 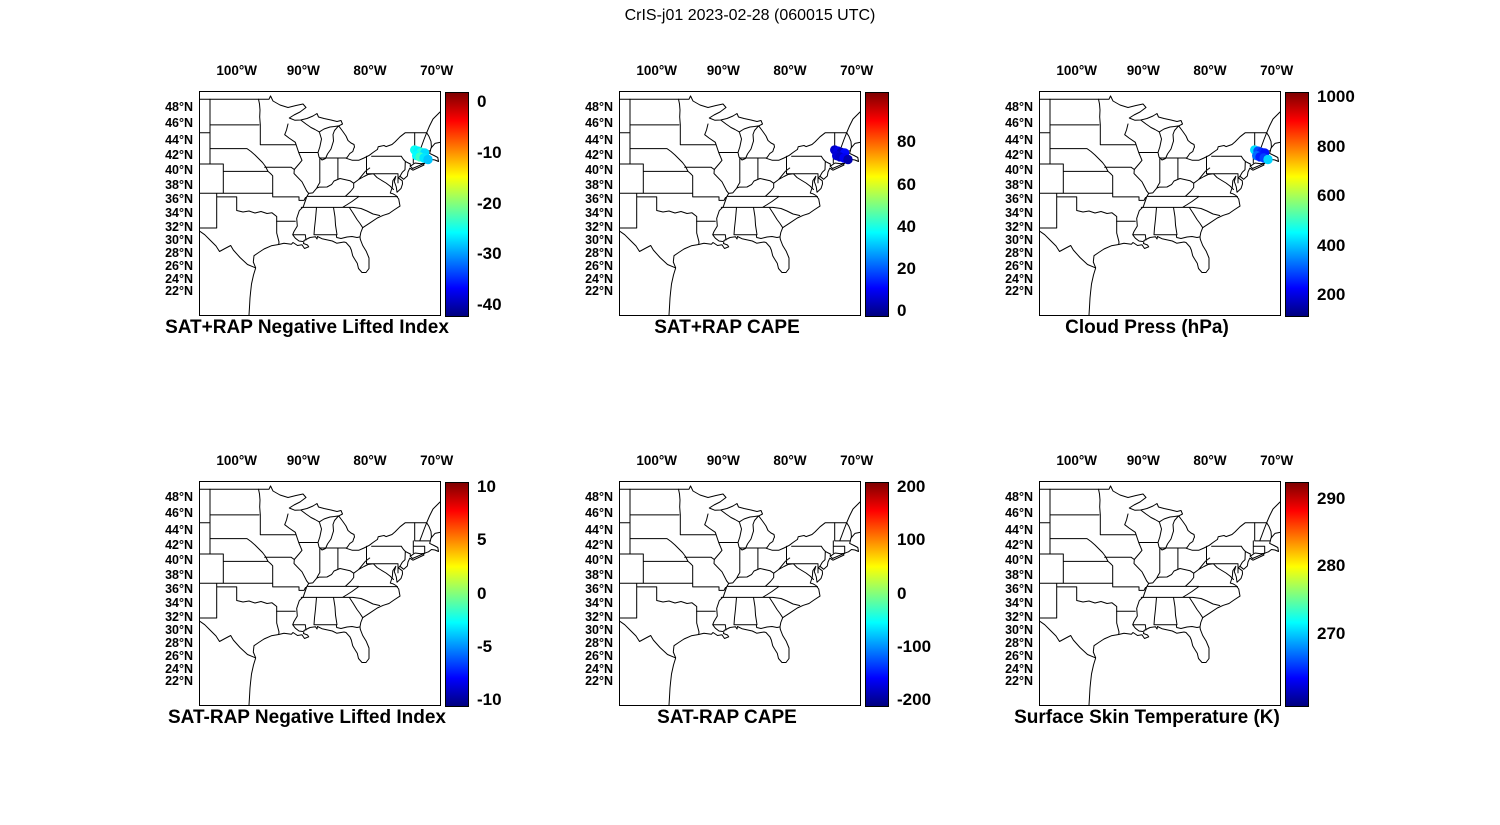 What do you see at coordinates (489, 254) in the screenshot?
I see `colorbar-tick-label: -30` at bounding box center [489, 254].